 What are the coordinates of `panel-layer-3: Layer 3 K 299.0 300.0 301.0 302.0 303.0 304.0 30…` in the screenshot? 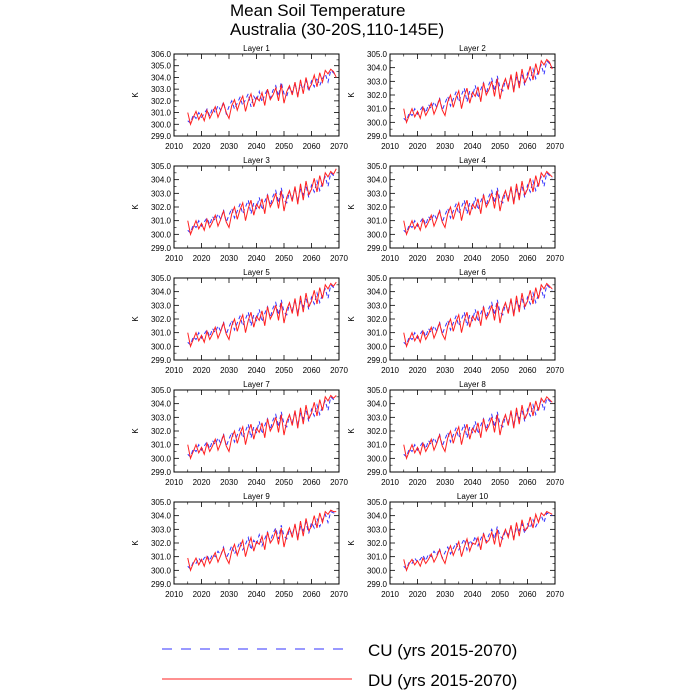 It's located at (239, 209).